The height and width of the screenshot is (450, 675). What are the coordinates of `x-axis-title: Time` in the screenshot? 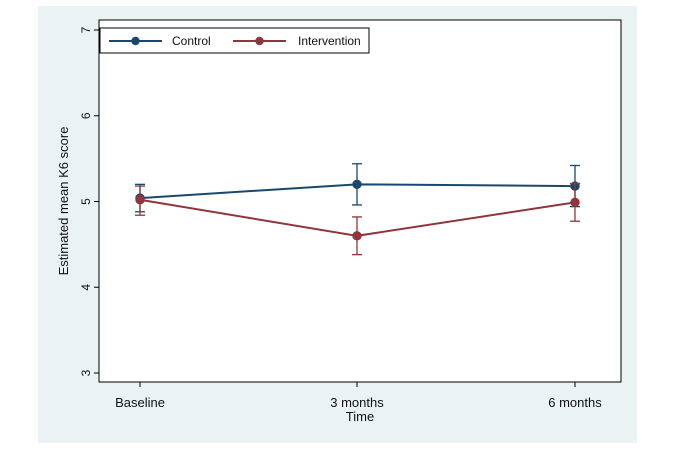 It's located at (360, 416).